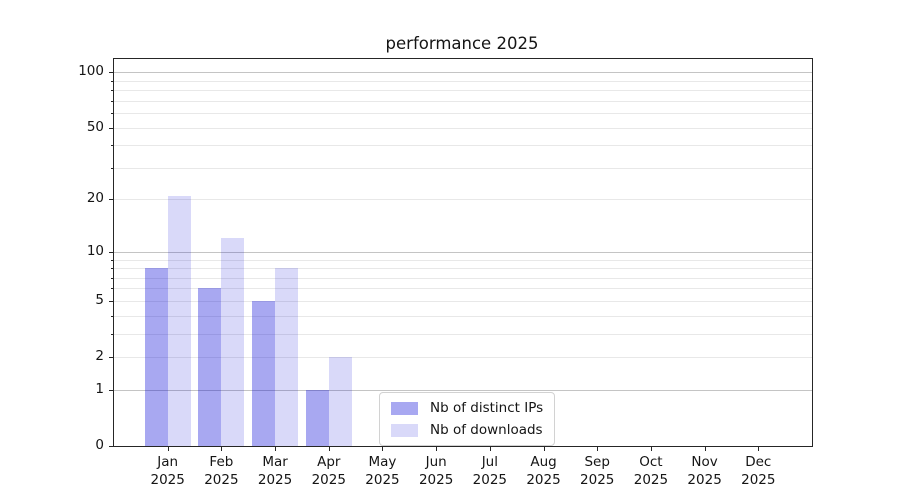 The image size is (900, 500). I want to click on legend: Nb of distinct IPs Nb of downloads, so click(467, 419).